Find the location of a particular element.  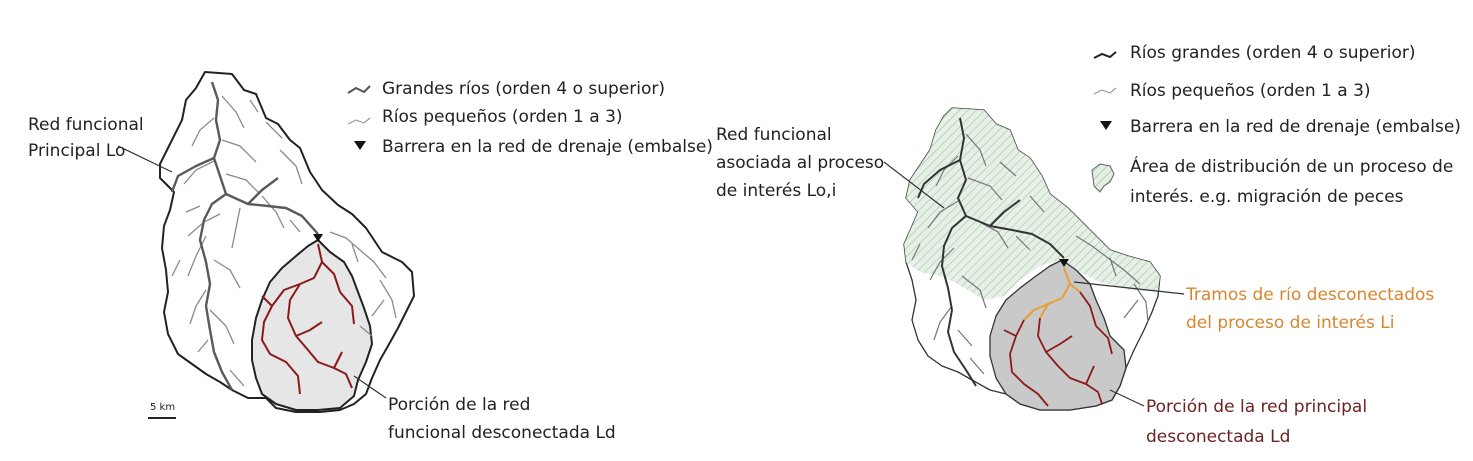

right-disconnected-river is located at coordinates (1058, 349).